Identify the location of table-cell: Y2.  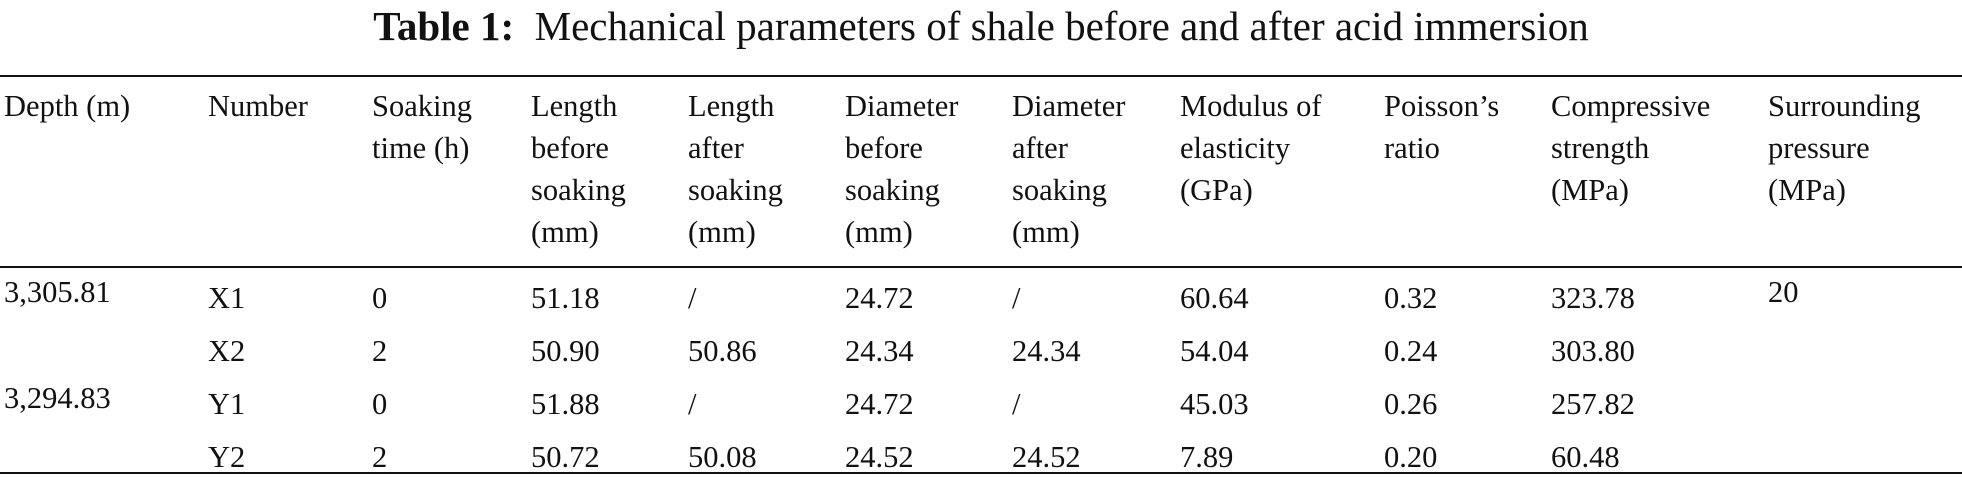
(227, 457).